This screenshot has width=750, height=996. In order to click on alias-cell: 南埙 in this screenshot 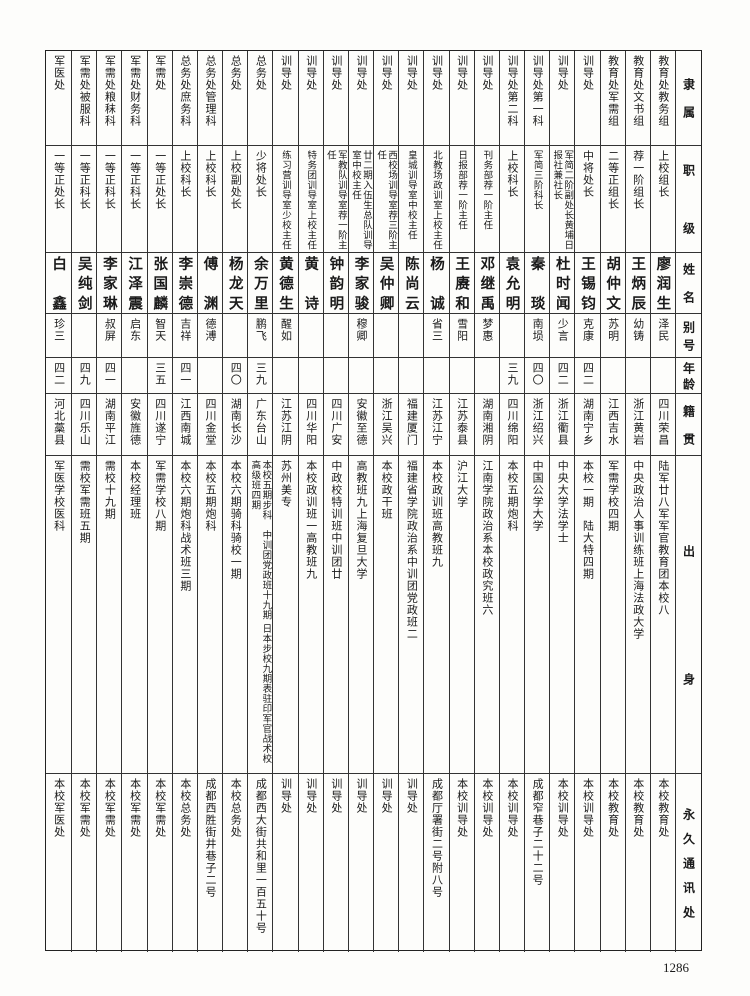, I will do `click(537, 336)`.